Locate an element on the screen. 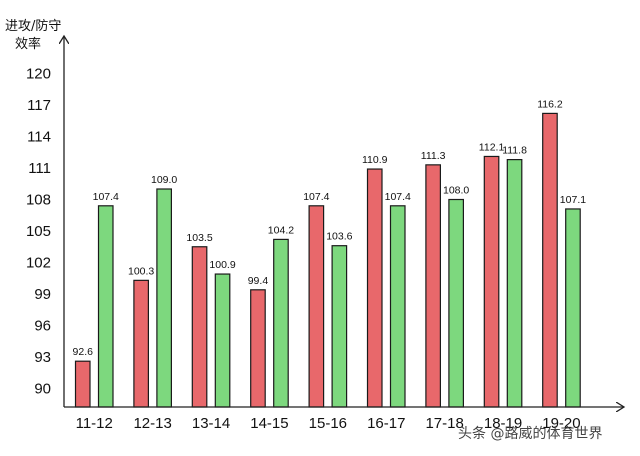 The height and width of the screenshot is (456, 640). data-label: 103.5 is located at coordinates (199, 238).